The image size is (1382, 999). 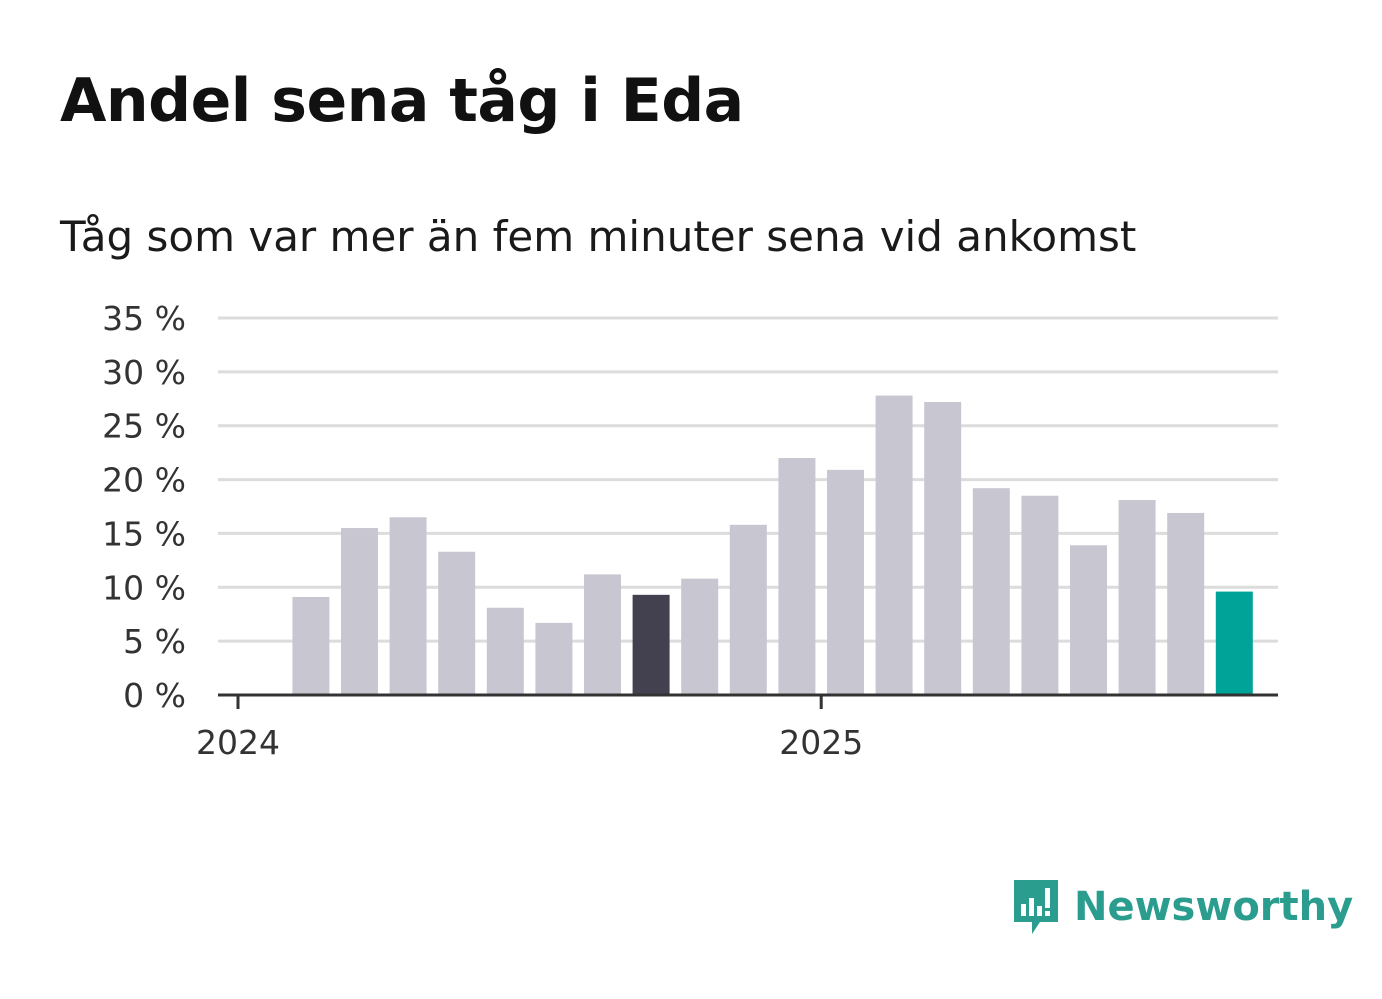 I want to click on y-tick-label: 20 %, so click(x=144, y=480).